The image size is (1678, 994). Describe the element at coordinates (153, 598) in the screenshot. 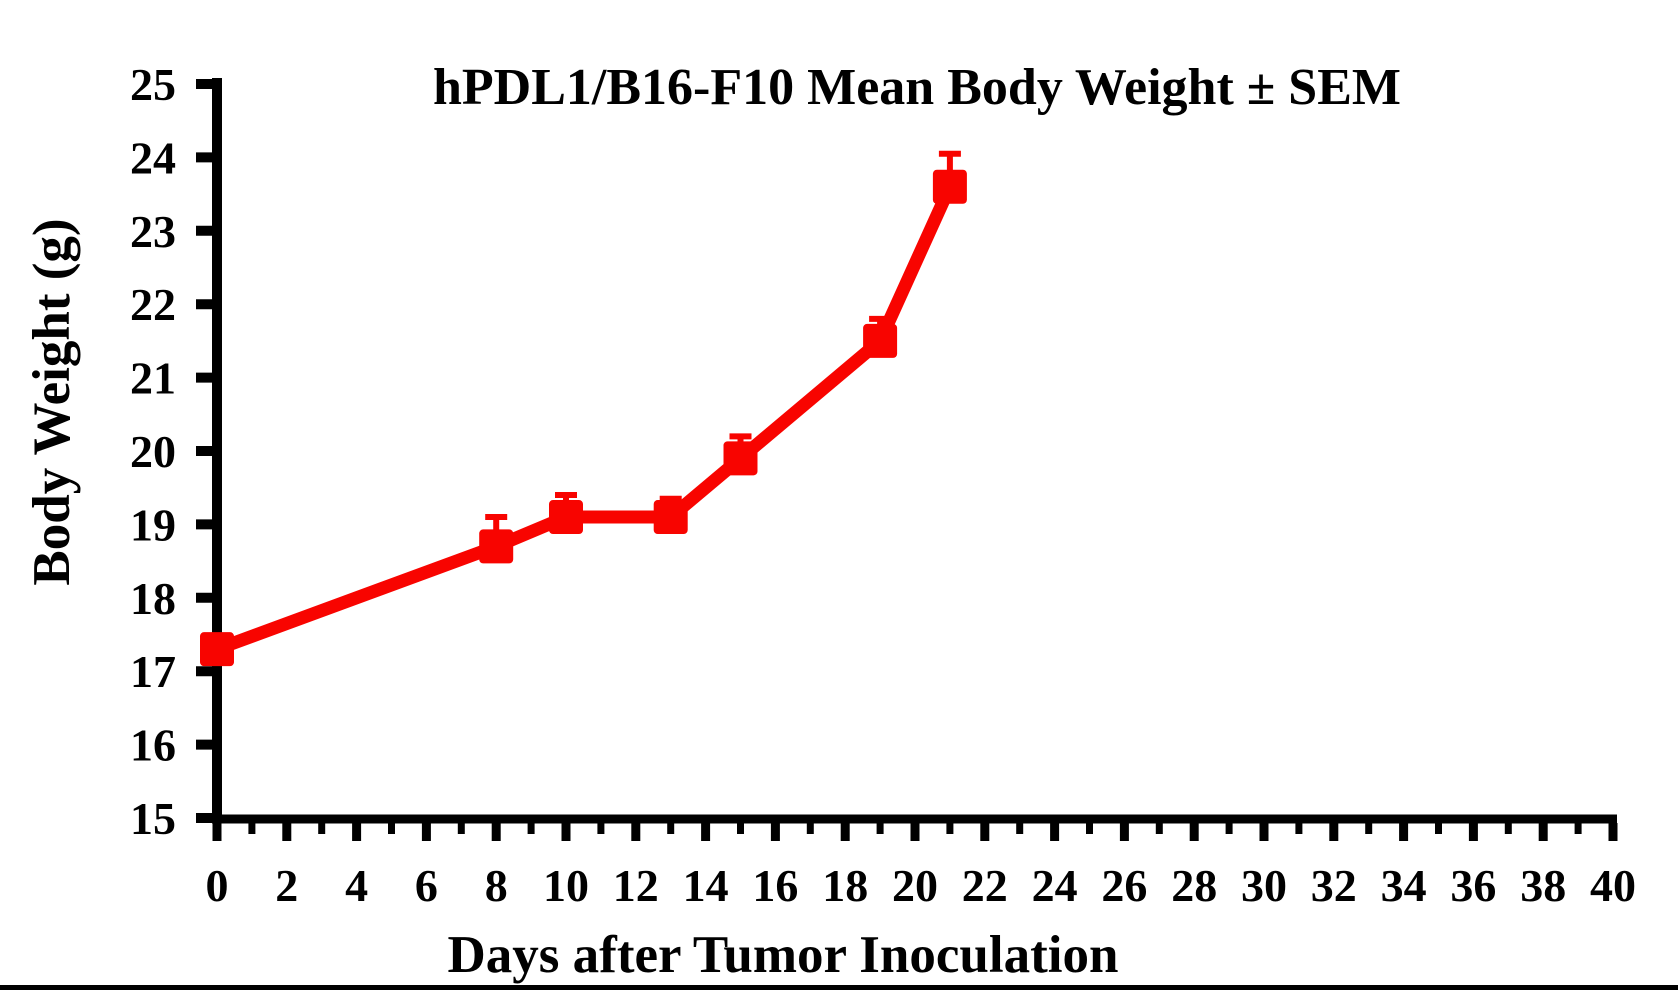

I see `y-tick-label: 18` at that location.